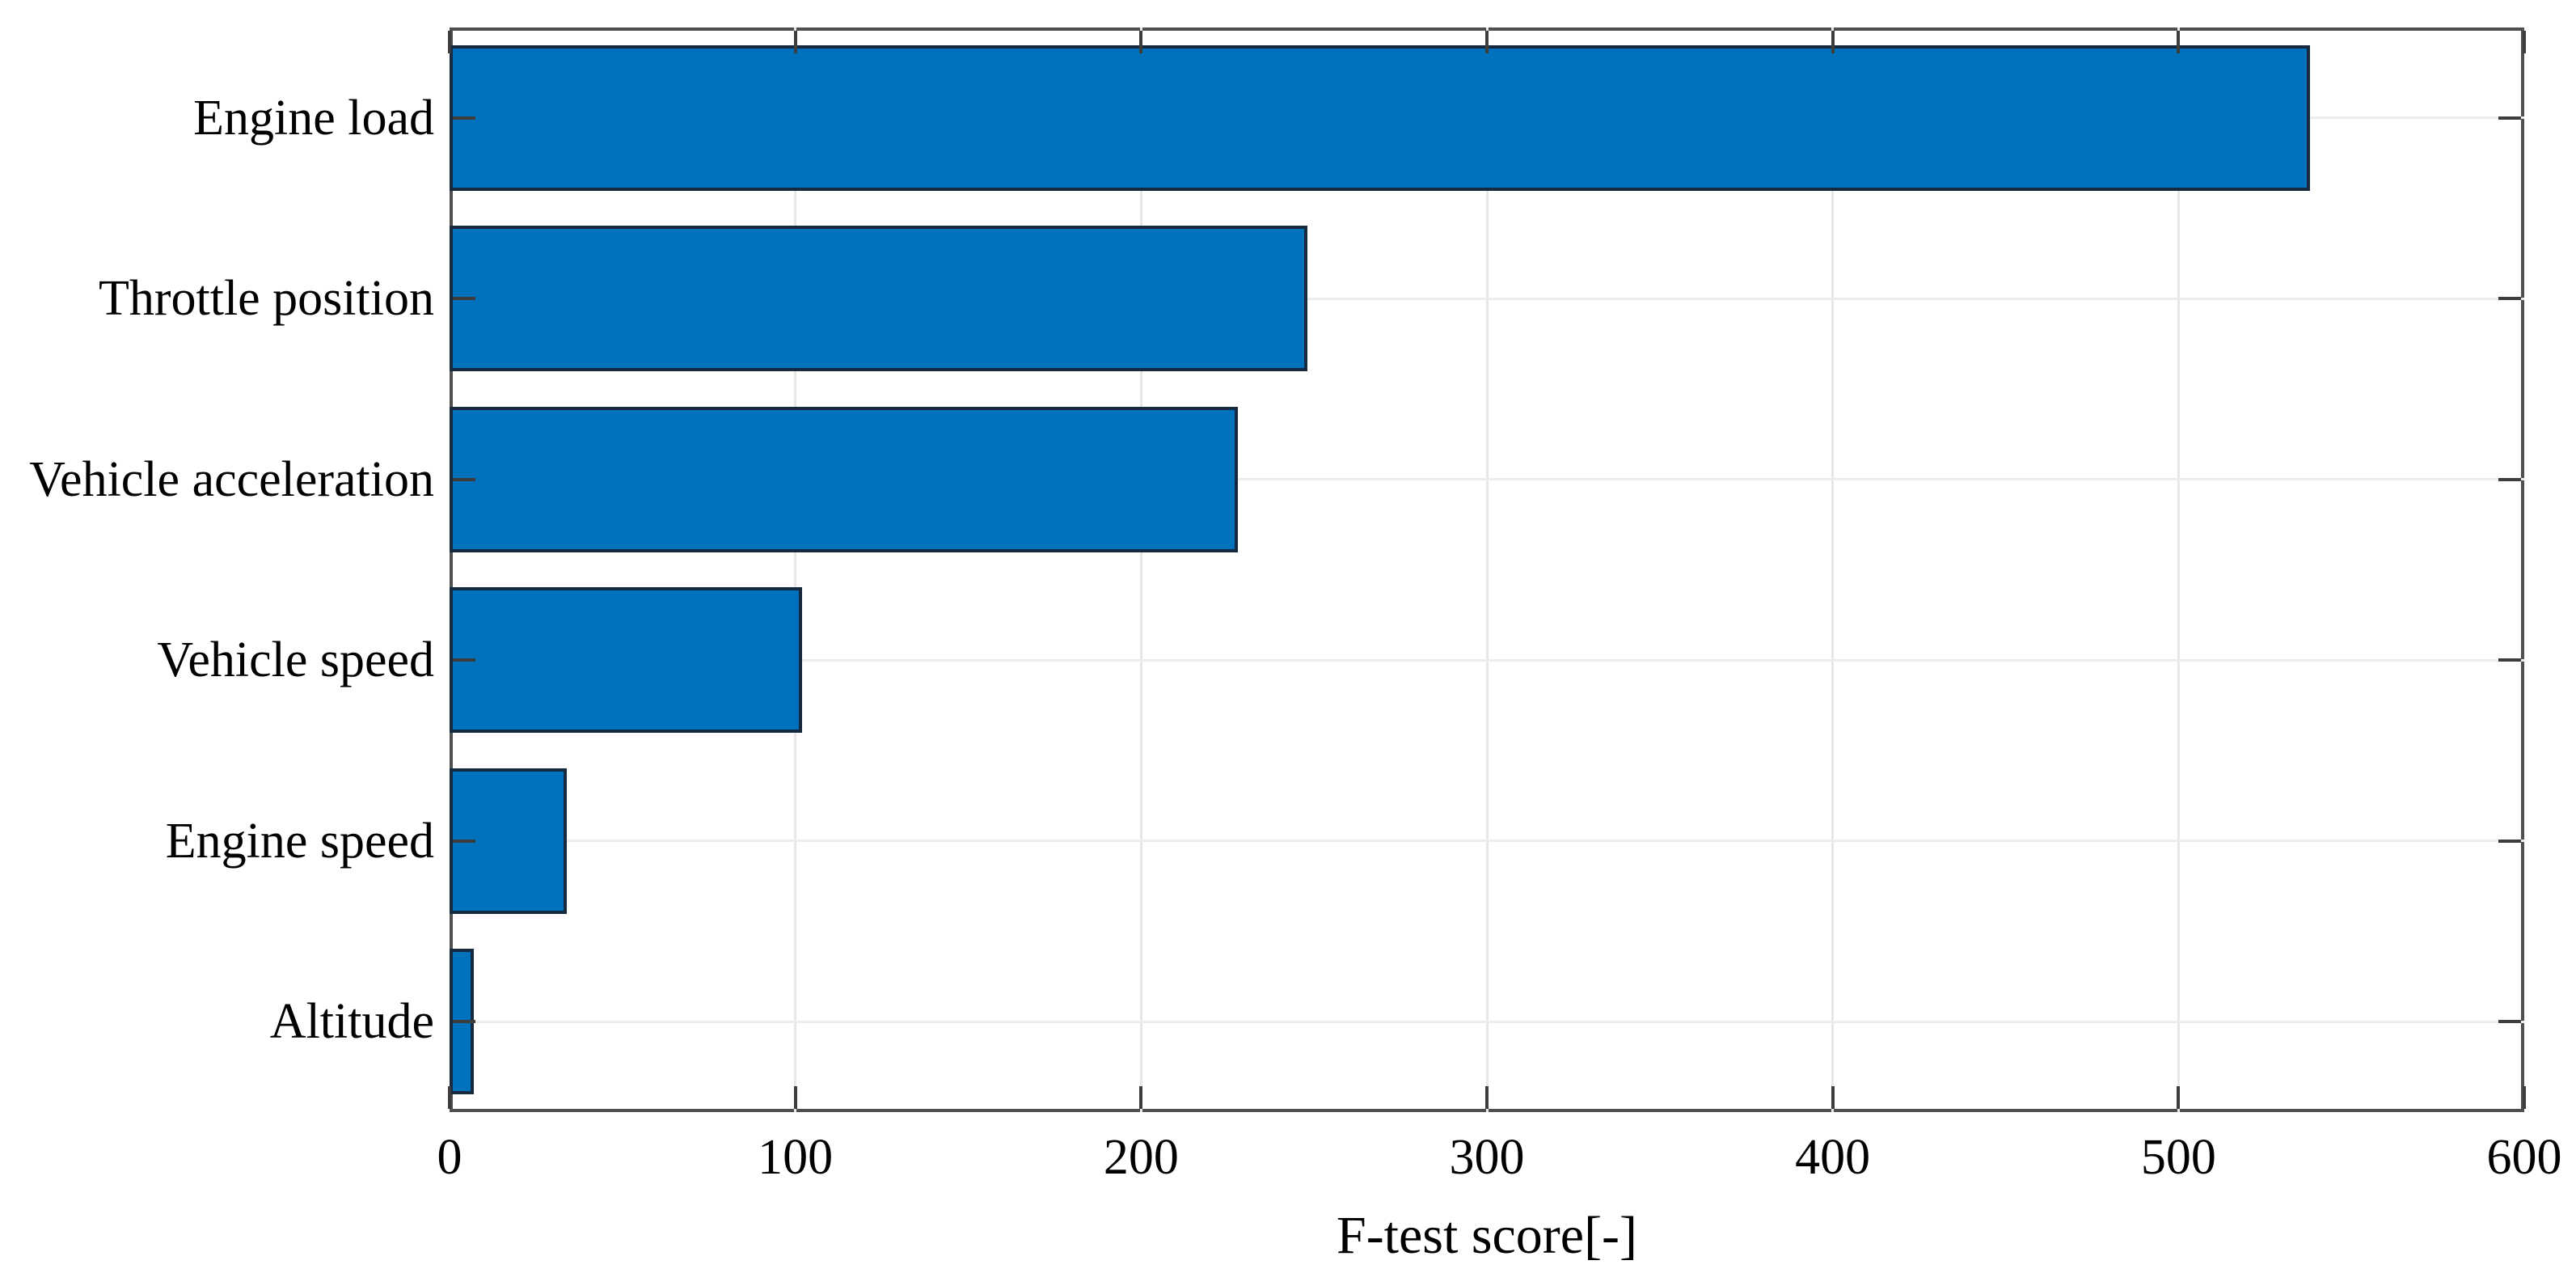 The image size is (2576, 1269). I want to click on x-tick-label: 400, so click(1833, 1157).